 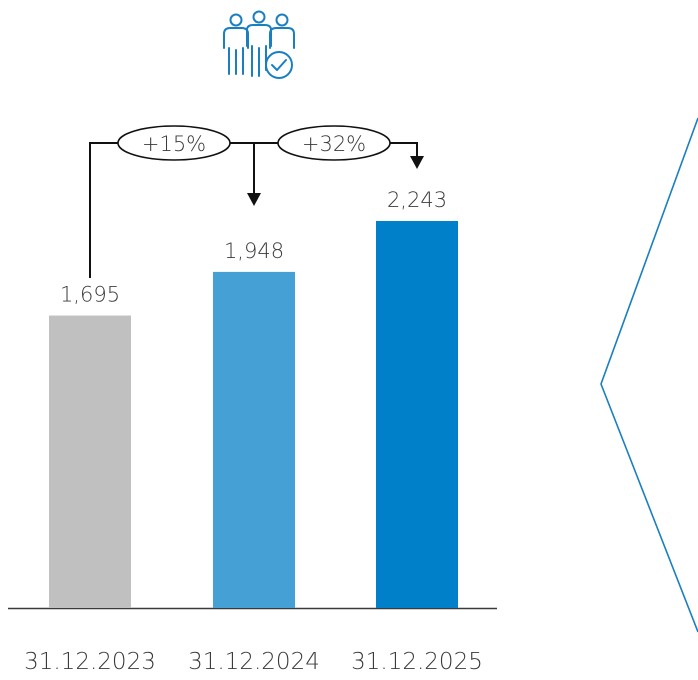 I want to click on decorative-chevron, so click(x=649, y=375).